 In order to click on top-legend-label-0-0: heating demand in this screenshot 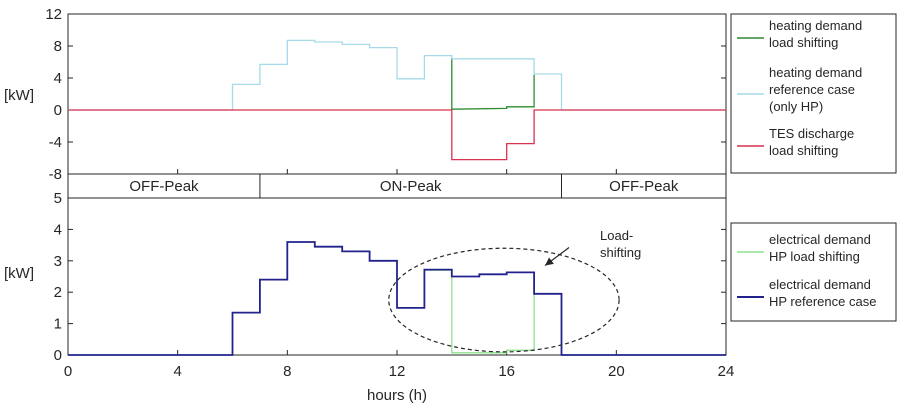, I will do `click(815, 25)`.